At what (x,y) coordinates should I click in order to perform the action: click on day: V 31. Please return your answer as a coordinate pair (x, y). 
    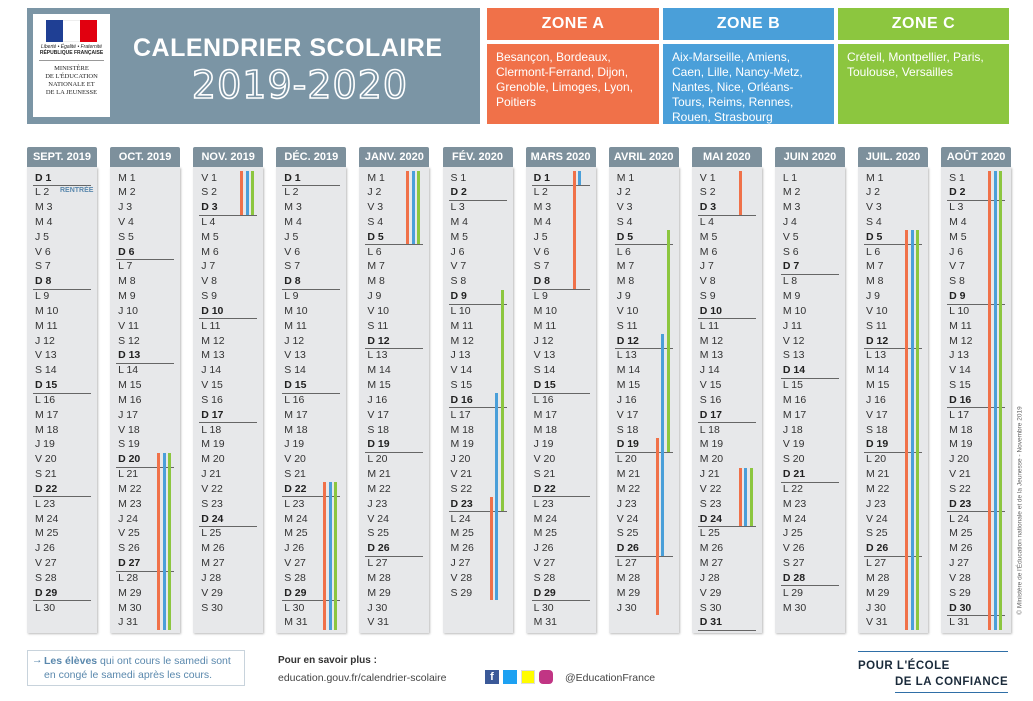
    Looking at the image, I should click on (378, 622).